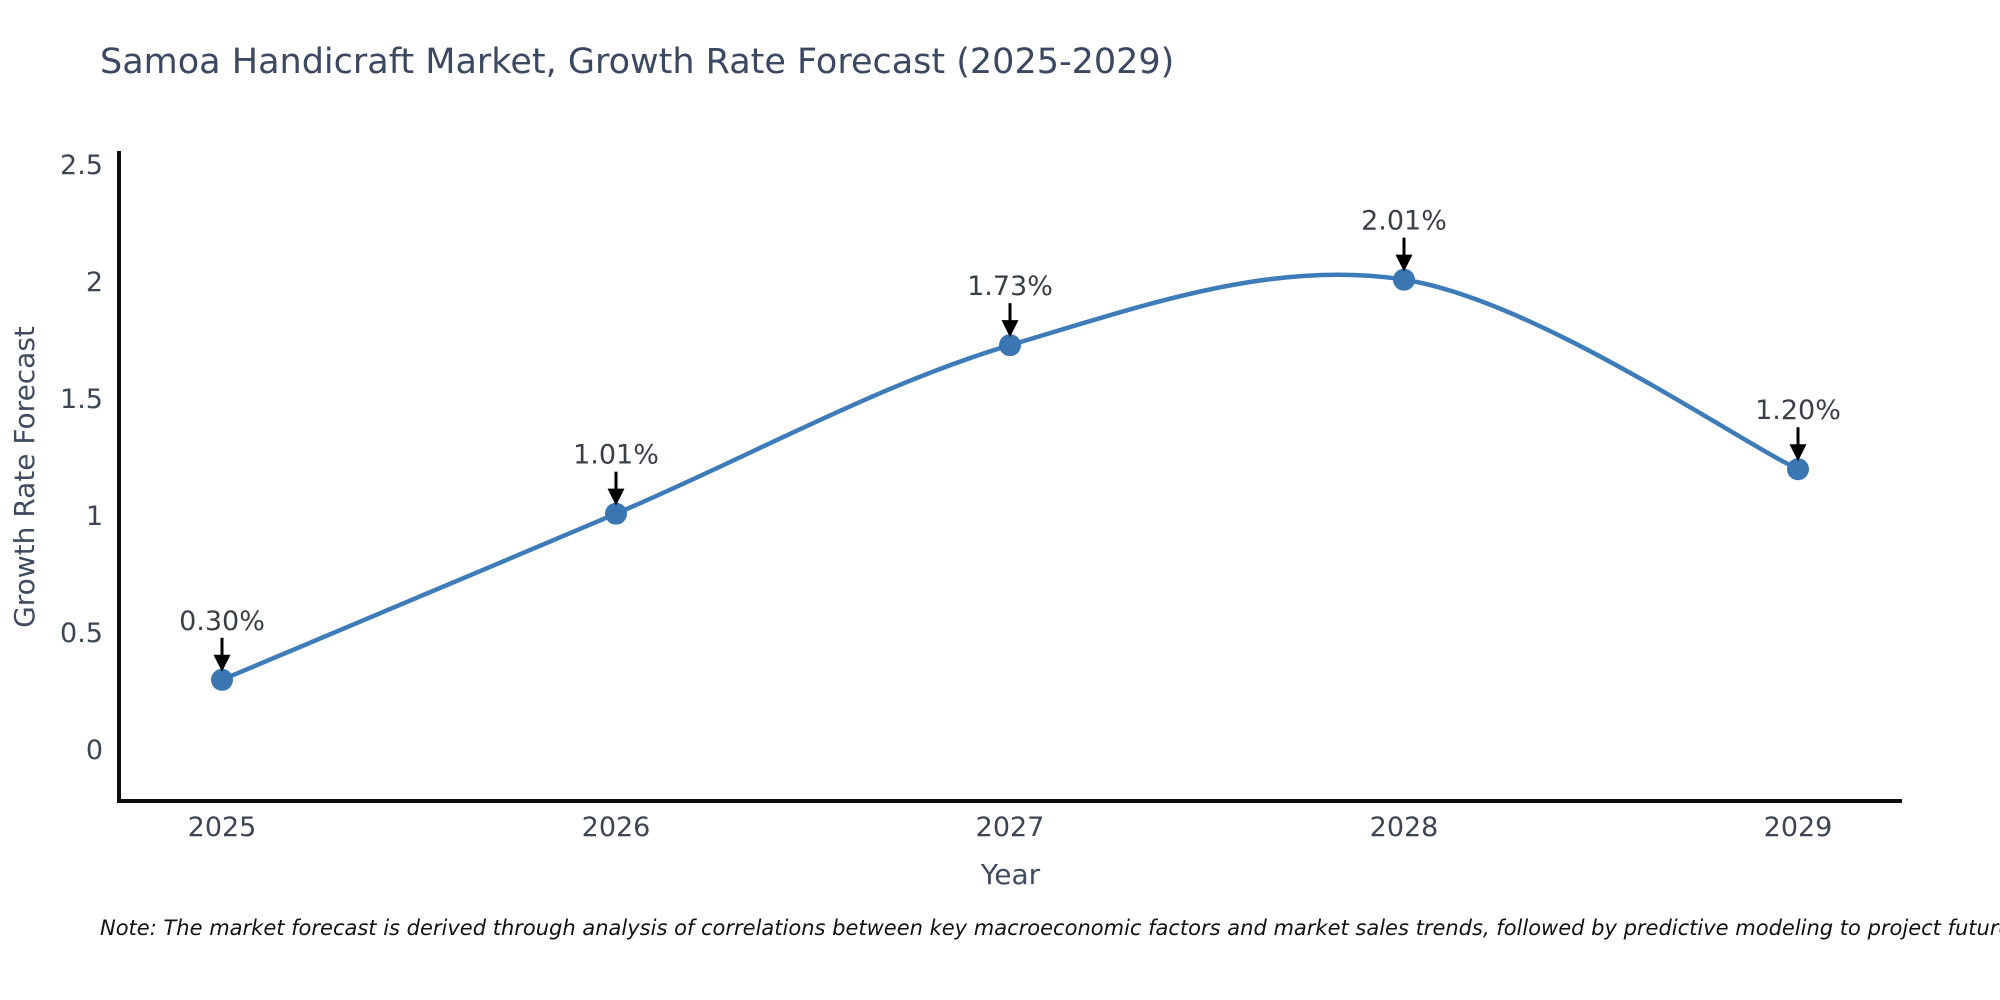  What do you see at coordinates (616, 827) in the screenshot?
I see `x-tick-label: 2026` at bounding box center [616, 827].